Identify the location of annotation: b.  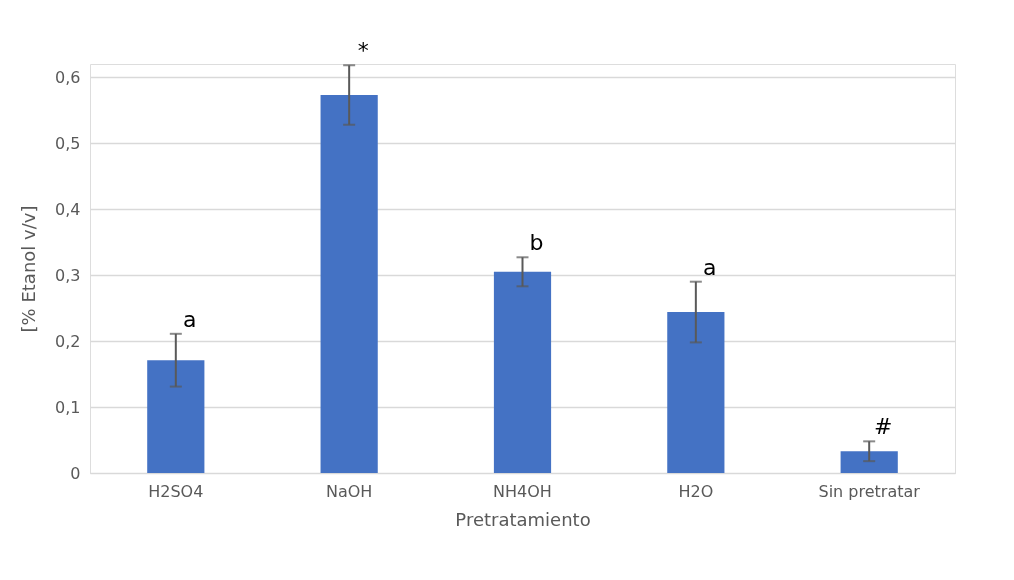
(536, 243).